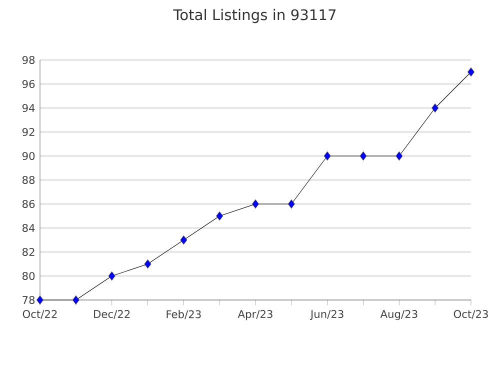  Describe the element at coordinates (28, 252) in the screenshot. I see `y-tick-label: 82` at that location.